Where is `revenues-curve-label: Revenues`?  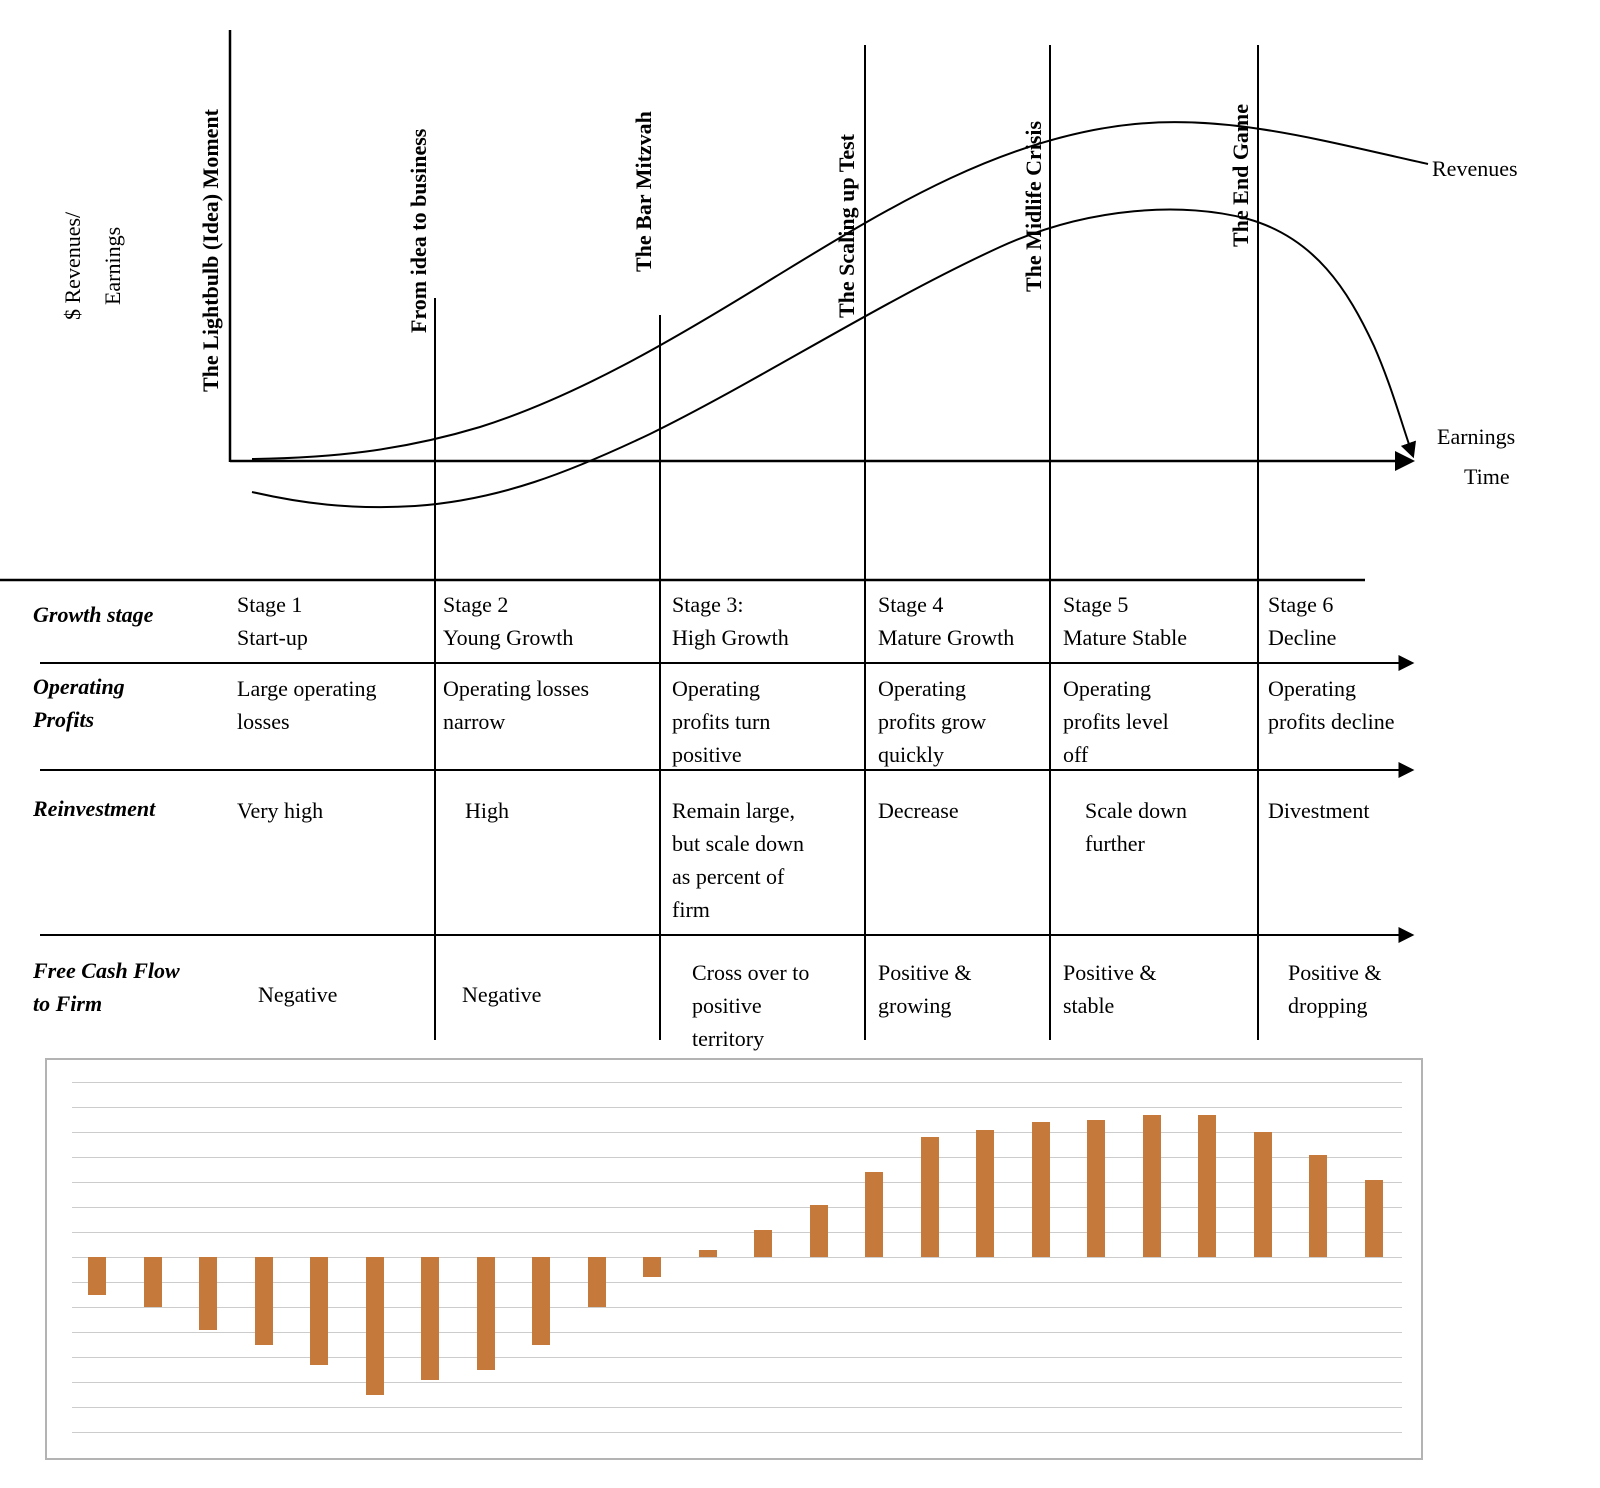 revenues-curve-label: Revenues is located at coordinates (1475, 168).